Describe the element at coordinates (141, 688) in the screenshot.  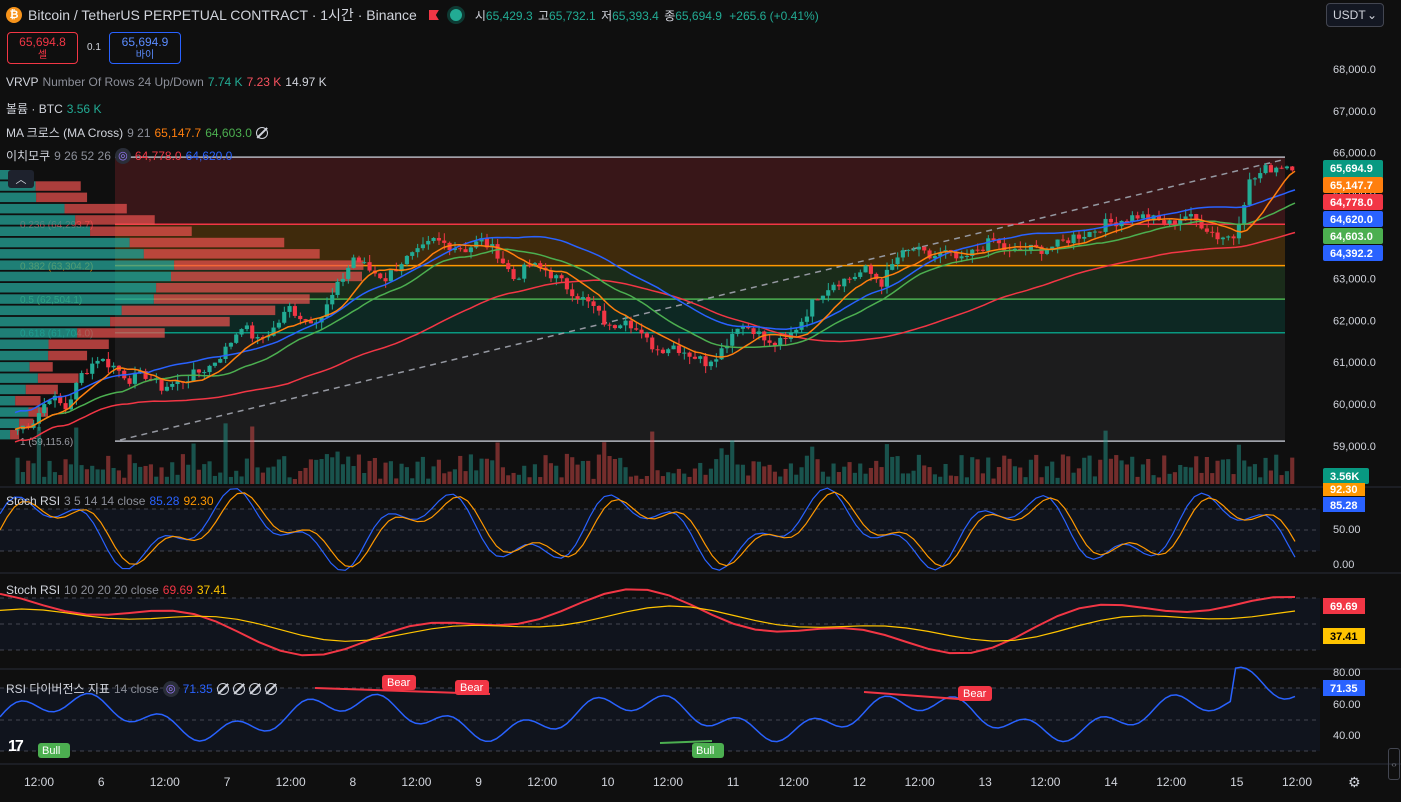
I see `legend-rsi-divergence: RSI 다이버전스 지표 14 close ◎ 71.35` at that location.